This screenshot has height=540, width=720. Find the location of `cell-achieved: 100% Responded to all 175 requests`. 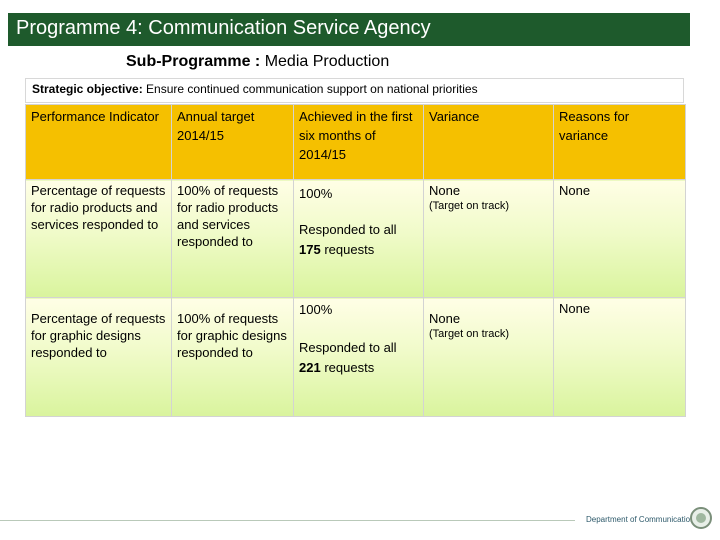

cell-achieved: 100% Responded to all 175 requests is located at coordinates (358, 238).